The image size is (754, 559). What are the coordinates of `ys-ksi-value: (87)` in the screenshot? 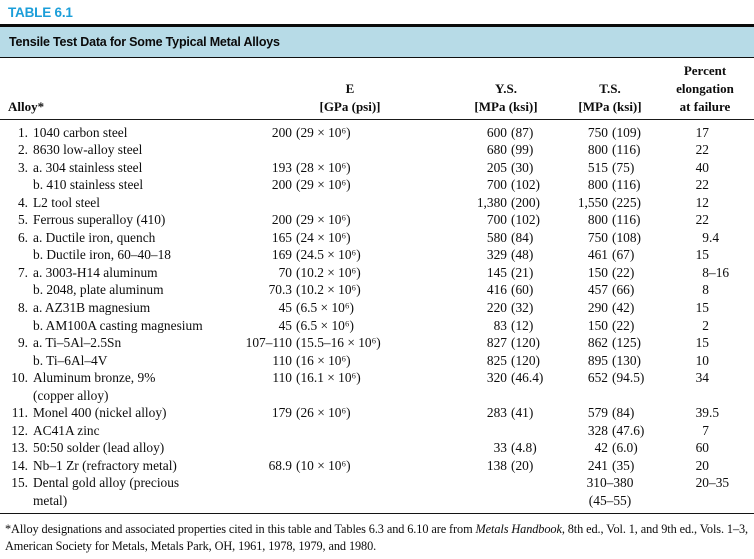 It's located at (522, 132).